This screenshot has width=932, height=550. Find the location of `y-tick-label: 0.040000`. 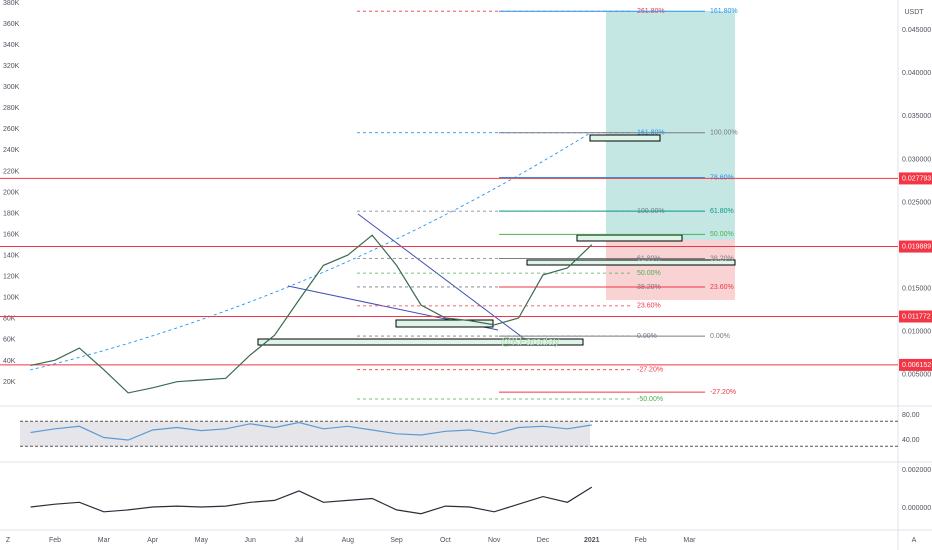

y-tick-label: 0.040000 is located at coordinates (916, 73).